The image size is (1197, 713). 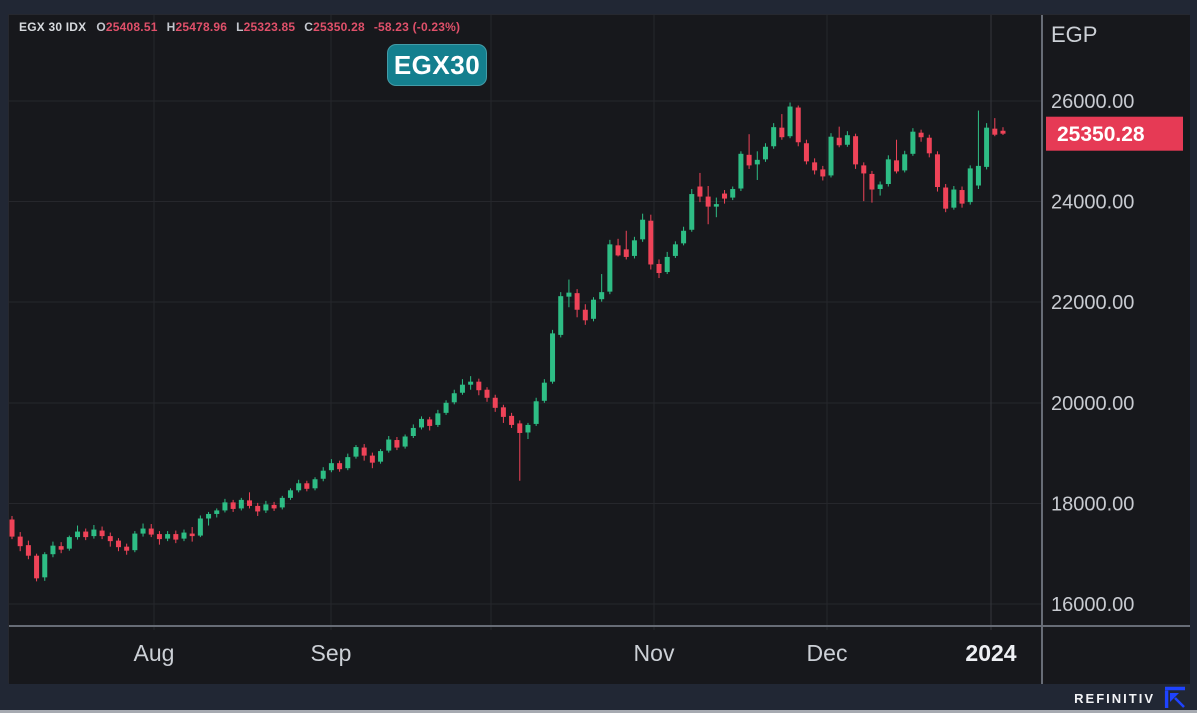 I want to click on high-label: H, so click(x=171, y=27).